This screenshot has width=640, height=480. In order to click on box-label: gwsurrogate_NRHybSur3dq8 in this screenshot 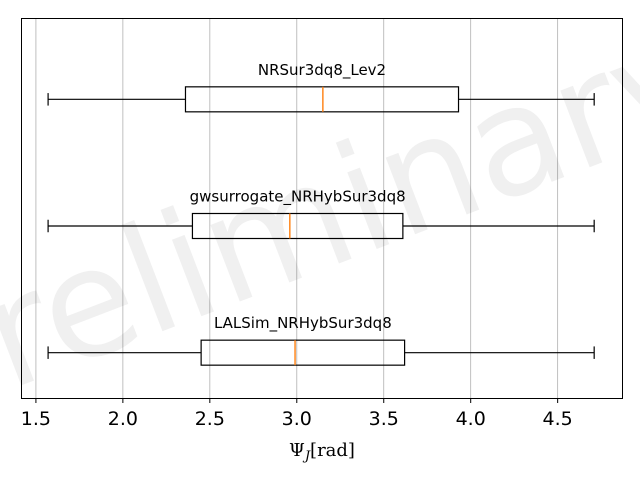, I will do `click(298, 197)`.